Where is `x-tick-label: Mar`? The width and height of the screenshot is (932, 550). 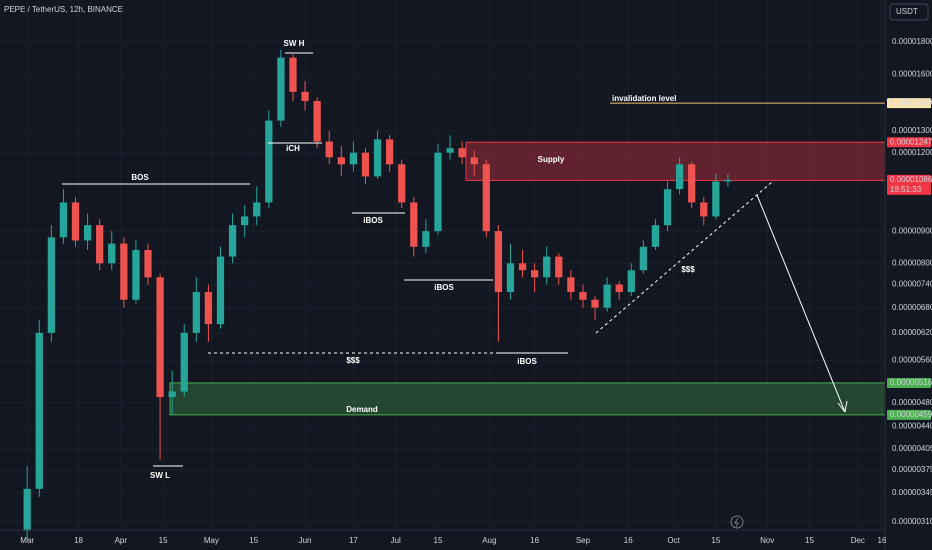 x-tick-label: Mar is located at coordinates (27, 540).